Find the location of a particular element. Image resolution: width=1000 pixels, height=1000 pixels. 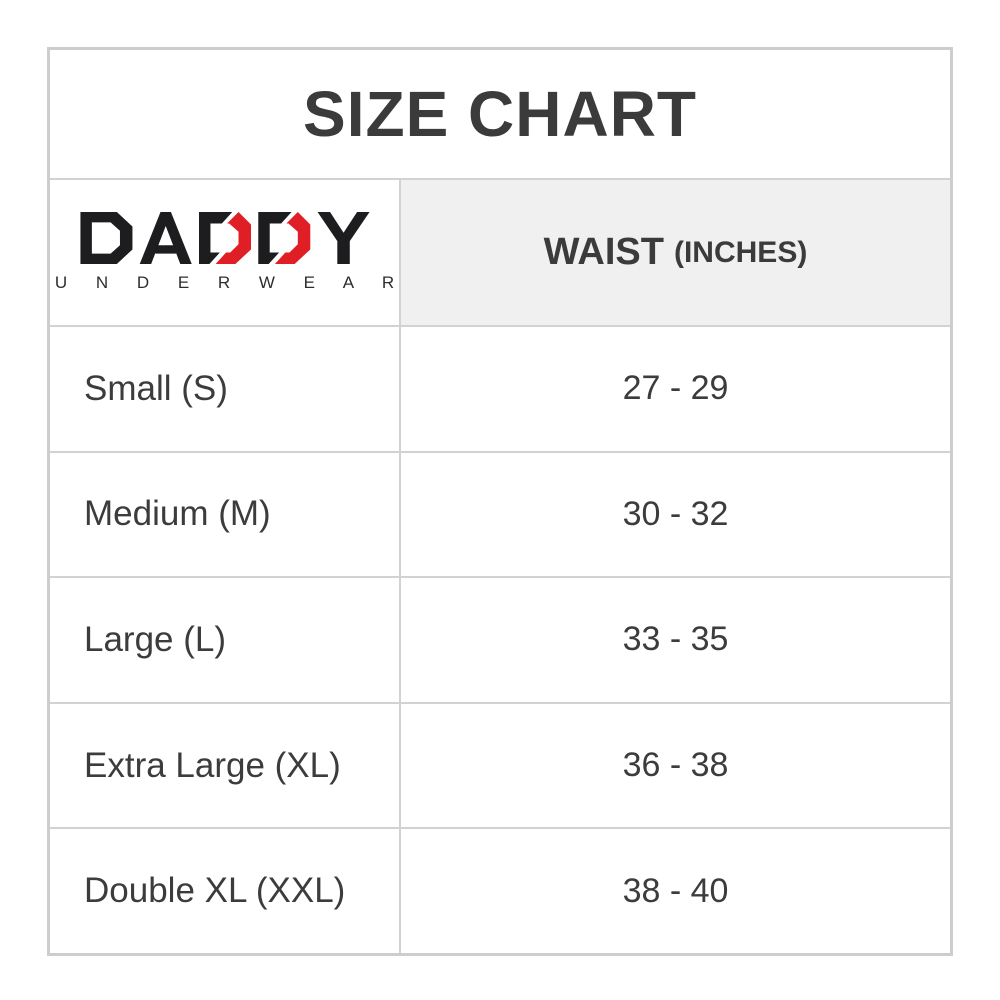

waist-range: 30 - 32 is located at coordinates (675, 513).